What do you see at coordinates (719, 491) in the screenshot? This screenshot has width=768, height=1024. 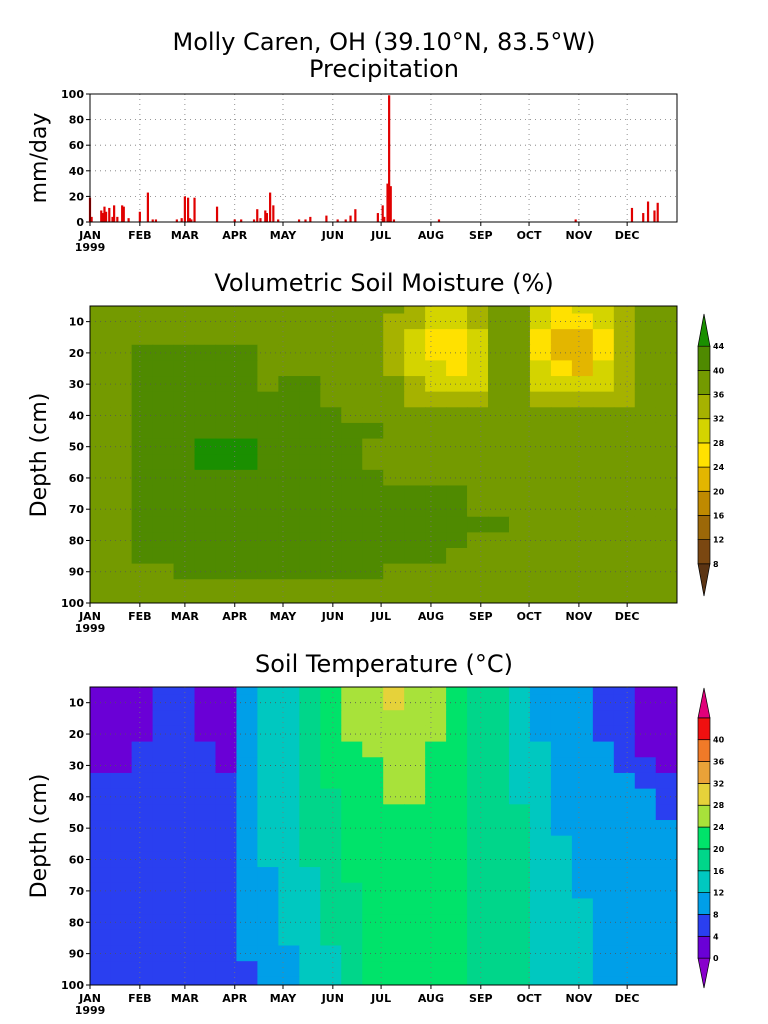 I see `moisture-colorbar-level-20: 20` at bounding box center [719, 491].